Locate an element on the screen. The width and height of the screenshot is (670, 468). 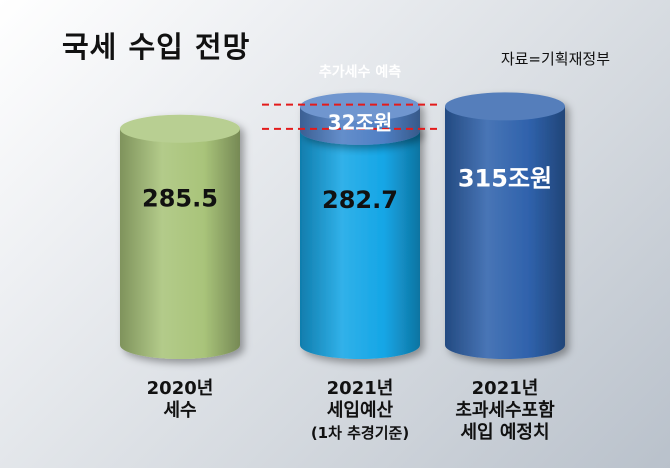
category-label-line: (1차 추경기준) is located at coordinates (360, 433).